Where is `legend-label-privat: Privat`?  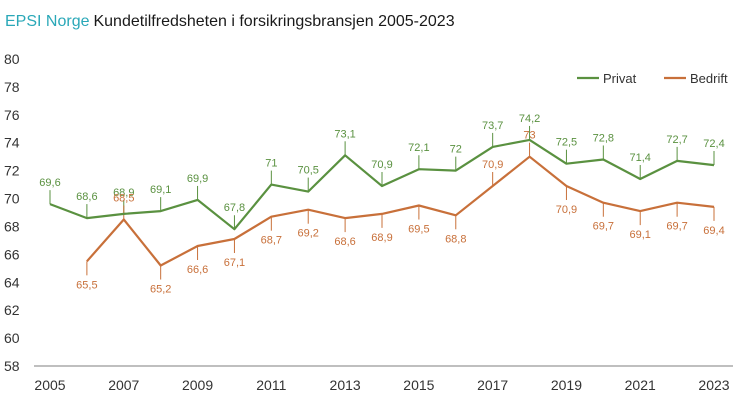
legend-label-privat: Privat is located at coordinates (620, 78).